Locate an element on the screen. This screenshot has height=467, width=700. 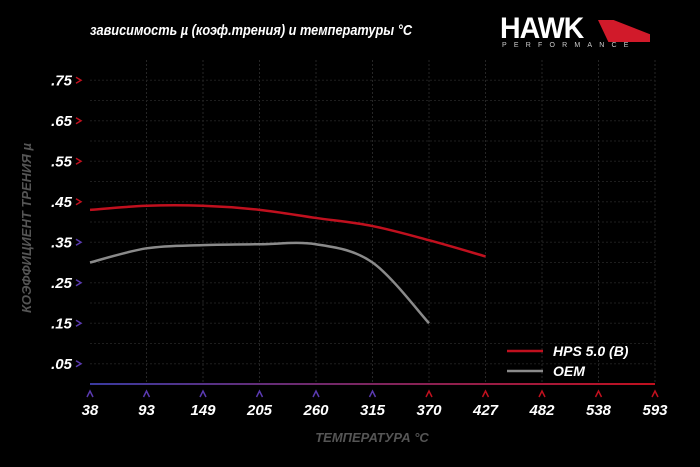
legend-label: OEM is located at coordinates (569, 371).